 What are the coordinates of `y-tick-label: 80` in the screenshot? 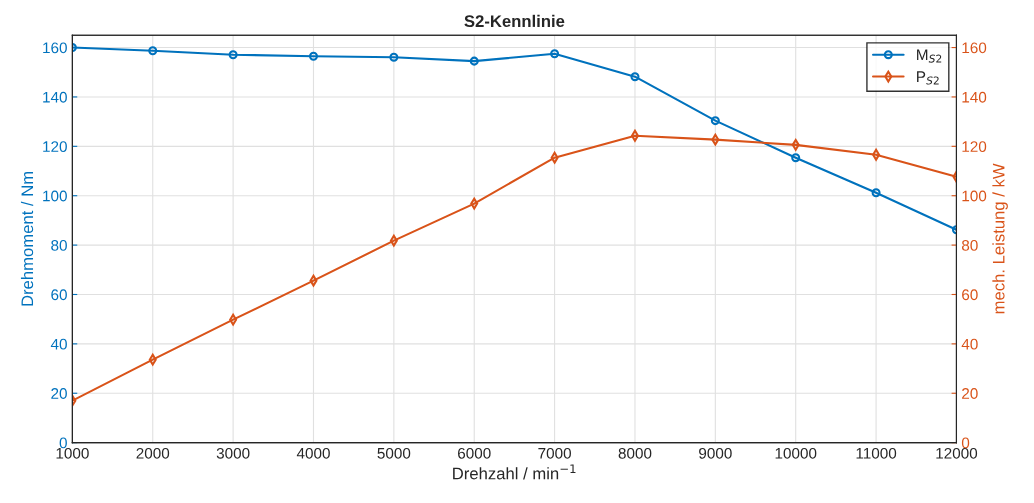 It's located at (59, 245).